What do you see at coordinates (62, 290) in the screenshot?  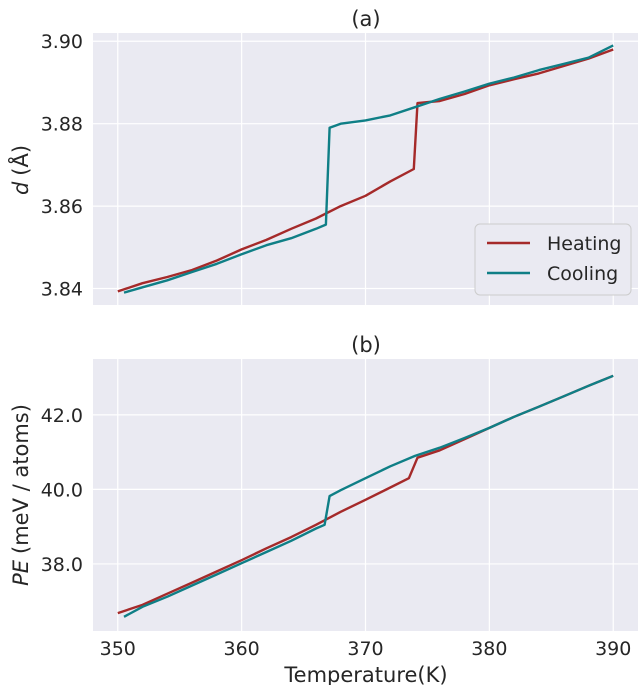 I see `panel-a-y-tick-0: 3.84` at bounding box center [62, 290].